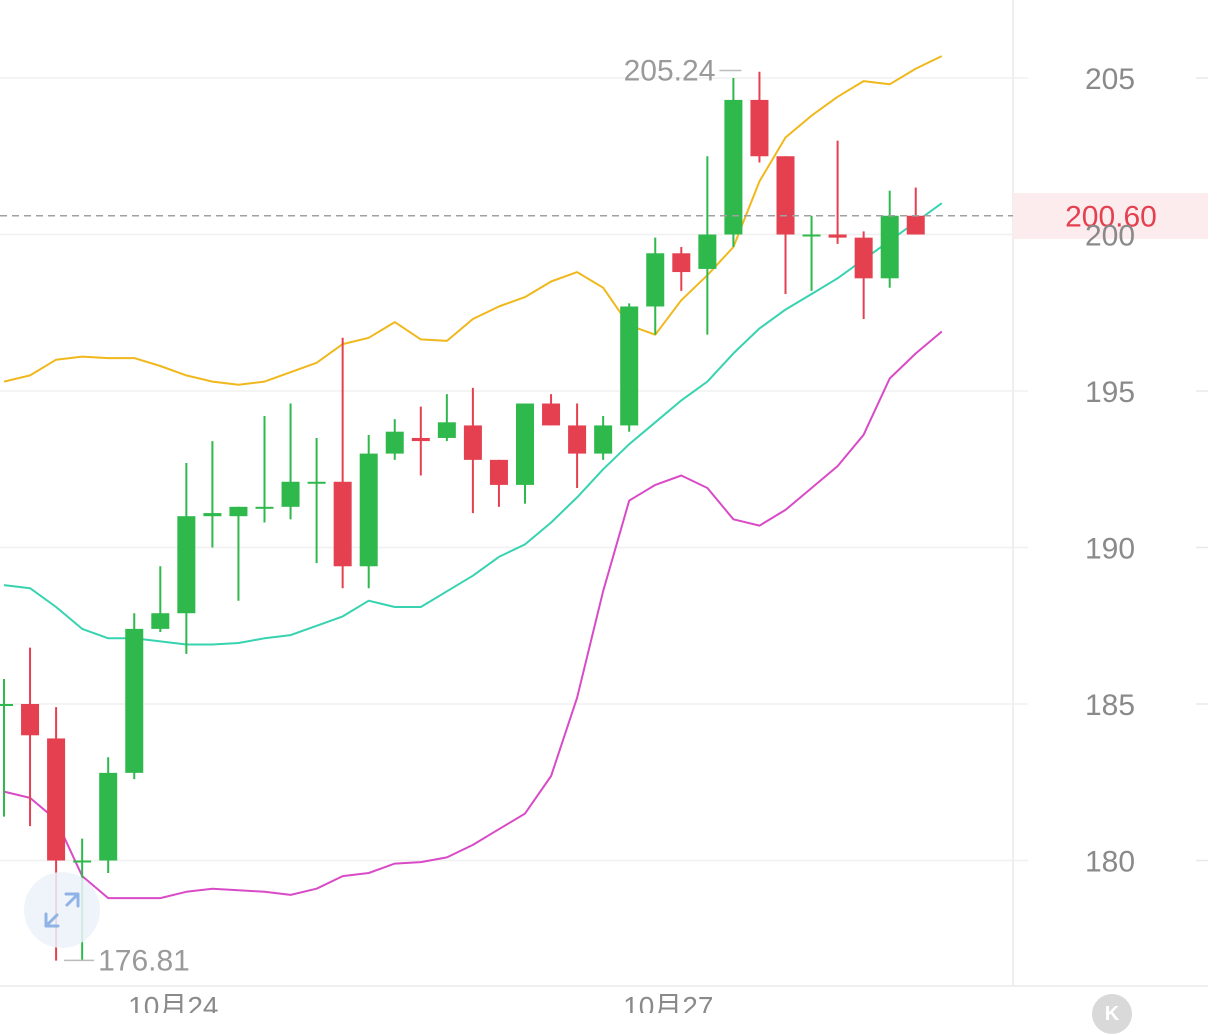  I want to click on y-tick-label: 195, so click(1110, 392).